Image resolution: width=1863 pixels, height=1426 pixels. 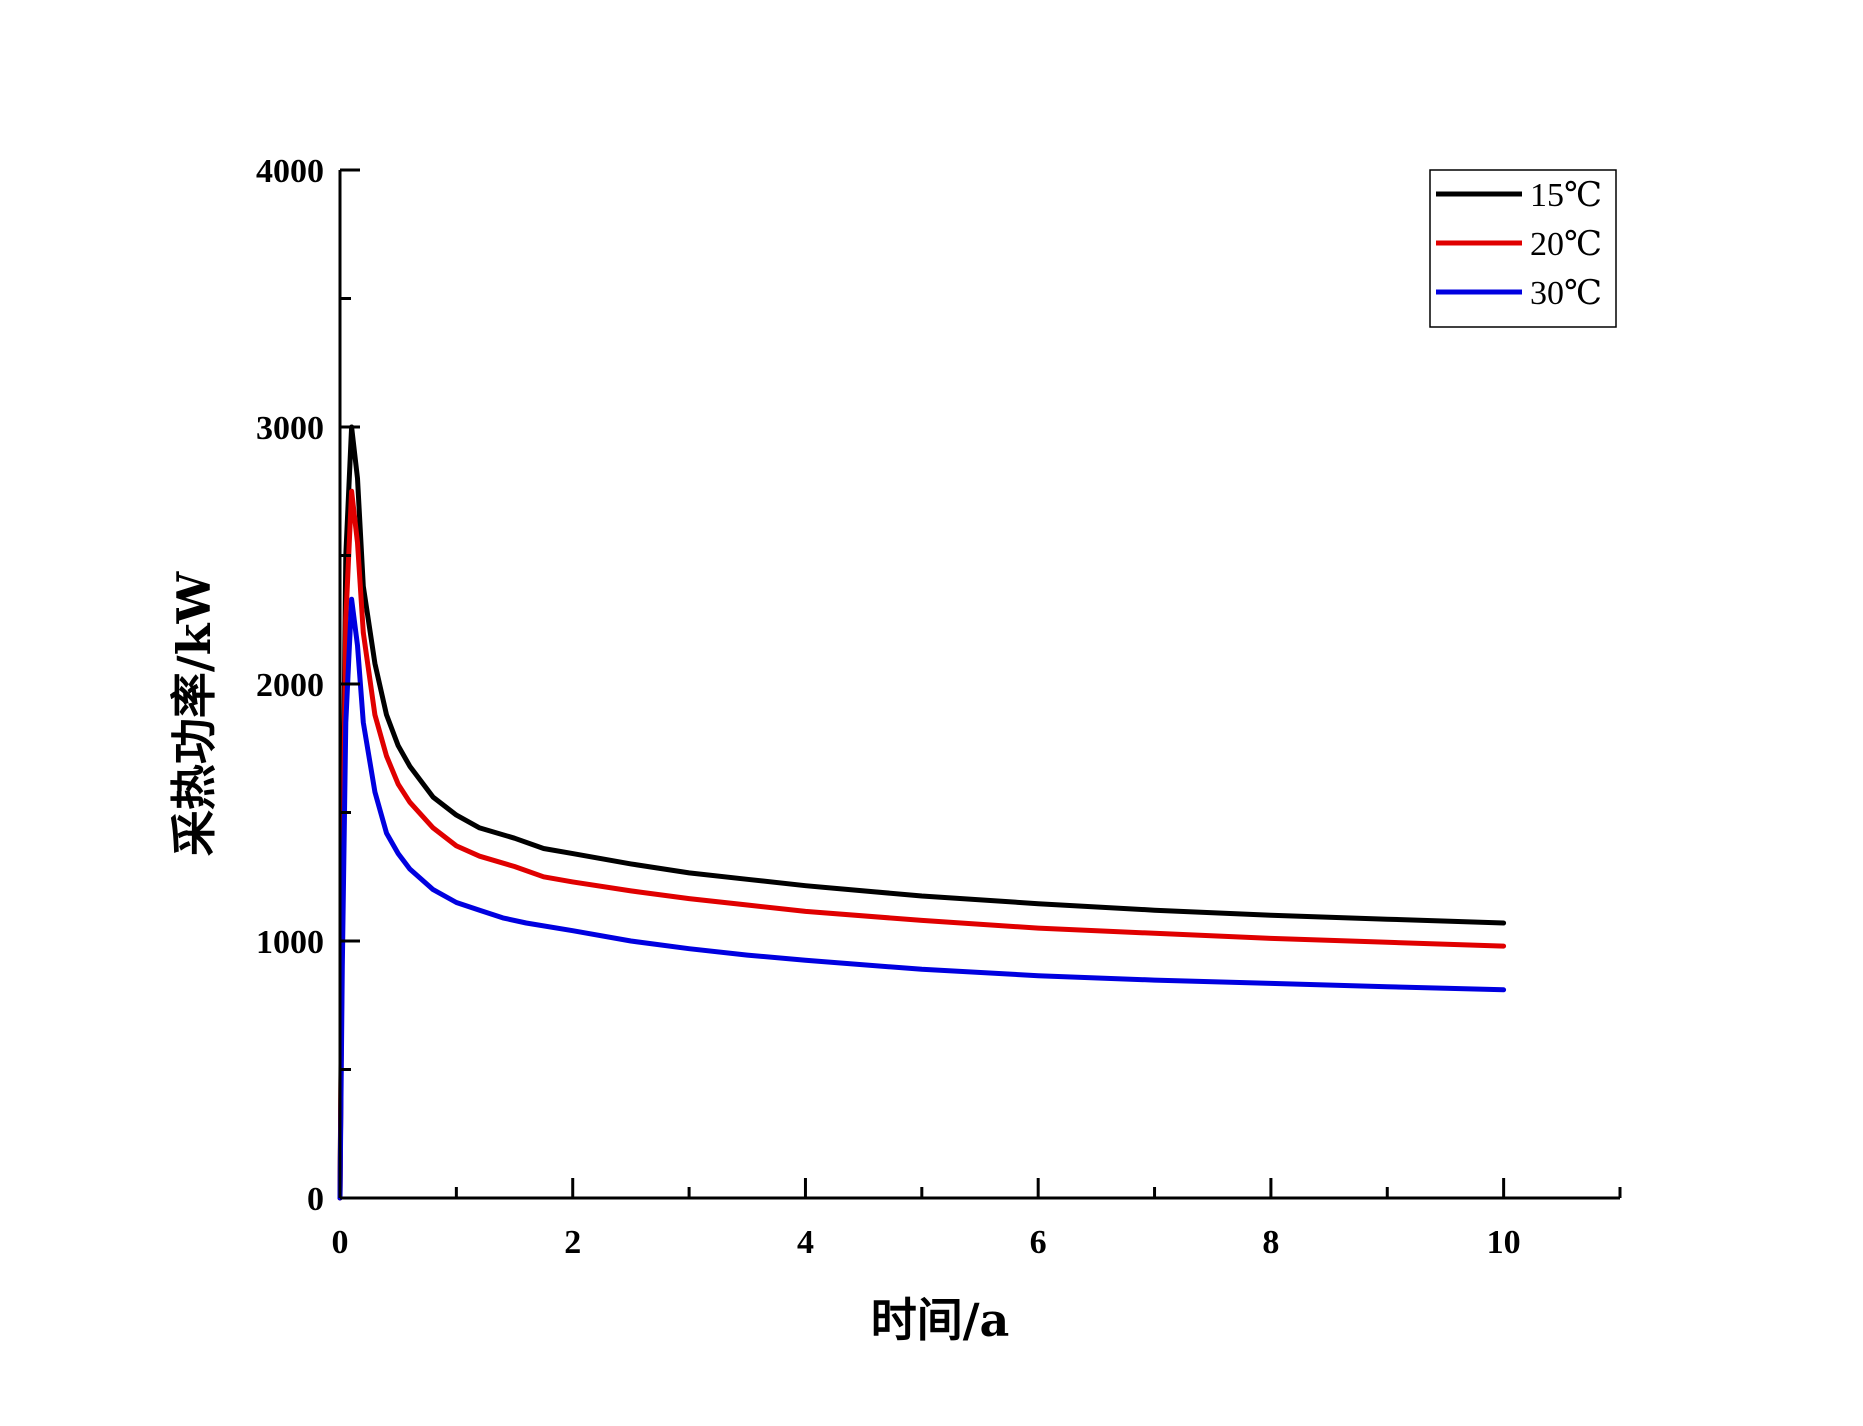 What do you see at coordinates (1566, 293) in the screenshot?
I see `legend-label: 30℃` at bounding box center [1566, 293].